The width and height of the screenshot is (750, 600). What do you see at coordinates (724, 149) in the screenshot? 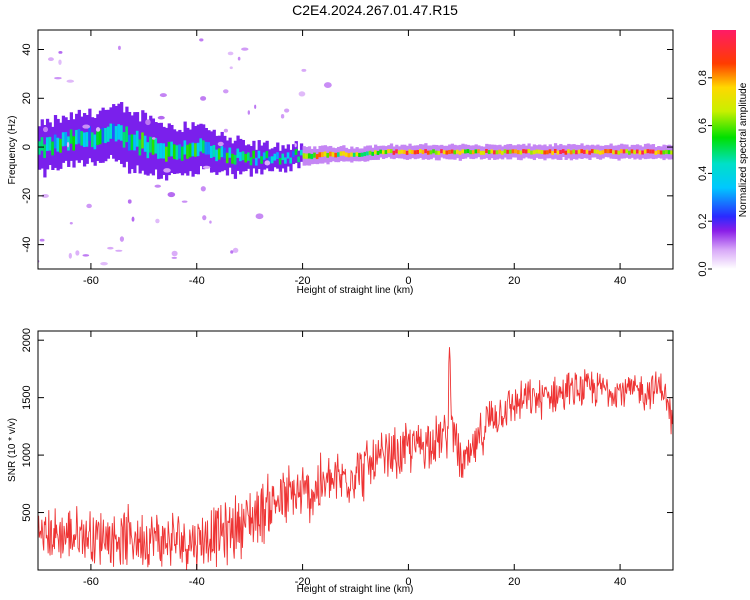
I see `colorbar` at bounding box center [724, 149].